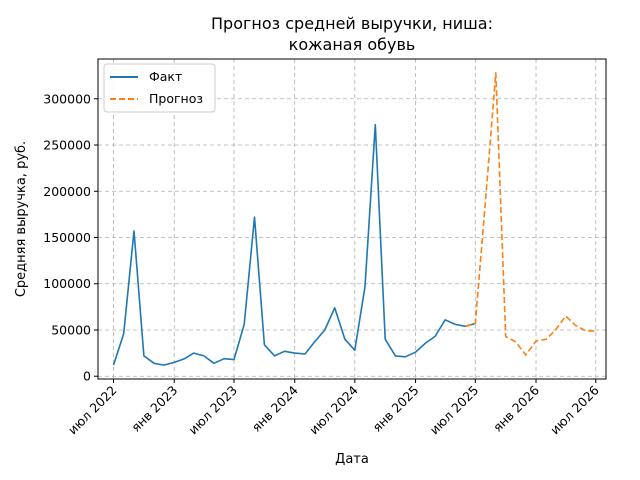 The image size is (640, 480). I want to click on chart-title-line1: Прогноз средней выручки, ниша:, so click(352, 23).